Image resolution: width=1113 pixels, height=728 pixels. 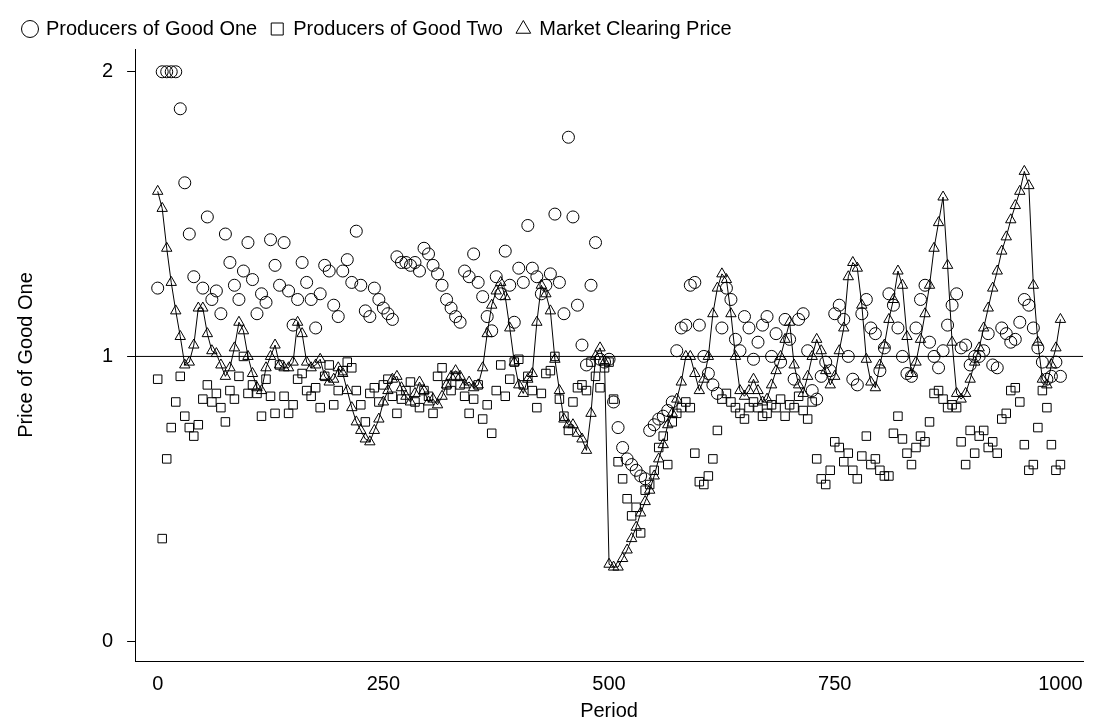 What do you see at coordinates (158, 682) in the screenshot?
I see `x-tick-label: 0` at bounding box center [158, 682].